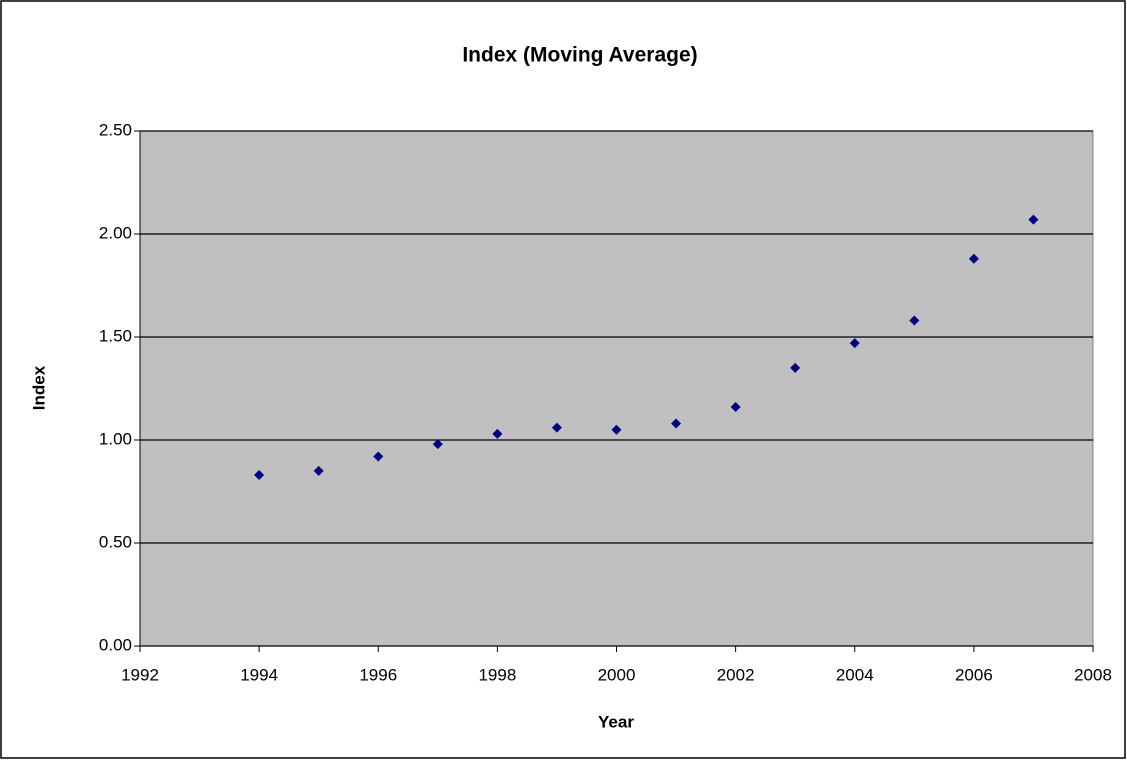 The width and height of the screenshot is (1127, 760). What do you see at coordinates (115, 335) in the screenshot?
I see `y-tick-label: 1.50` at bounding box center [115, 335].